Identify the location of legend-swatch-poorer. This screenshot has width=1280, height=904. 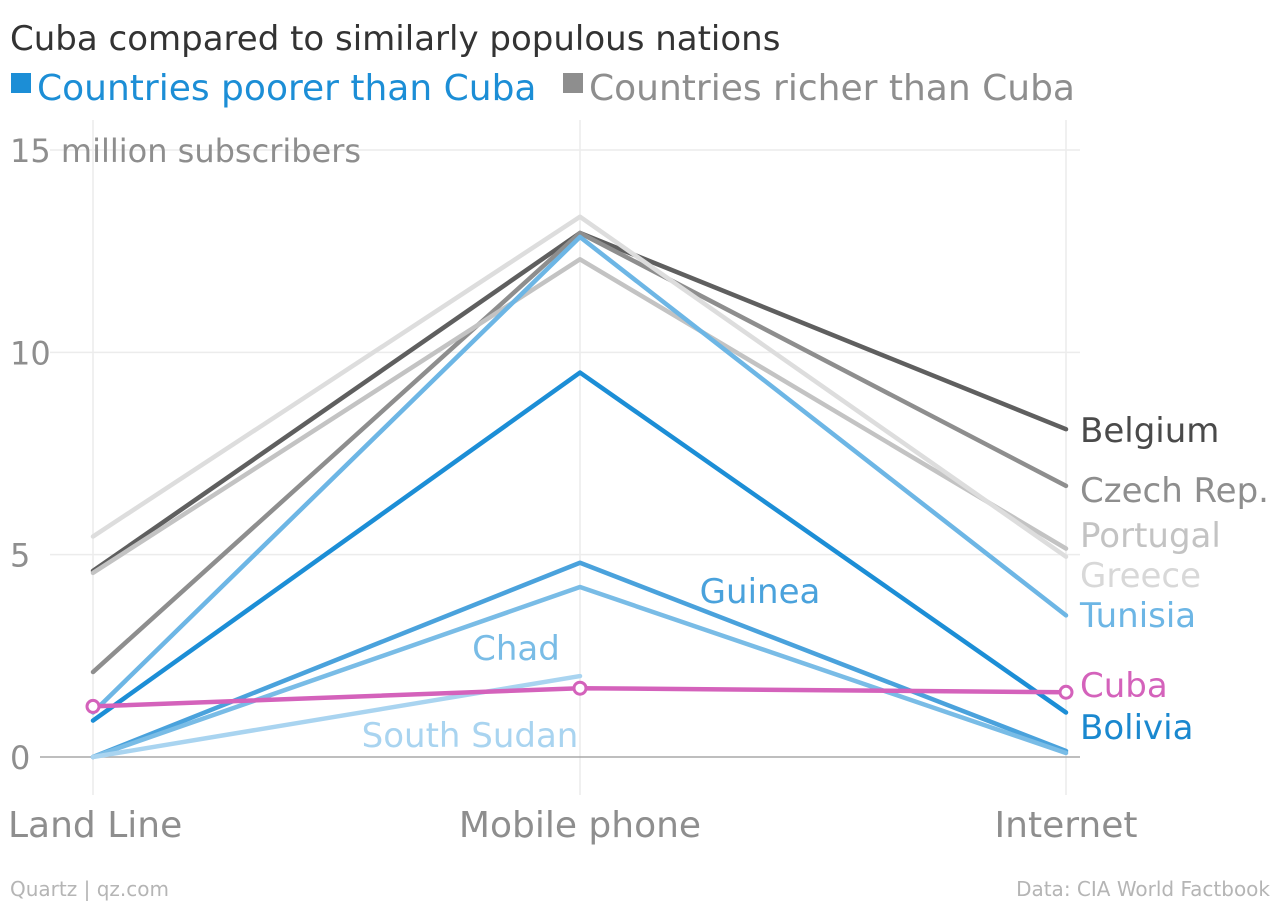
(21, 83).